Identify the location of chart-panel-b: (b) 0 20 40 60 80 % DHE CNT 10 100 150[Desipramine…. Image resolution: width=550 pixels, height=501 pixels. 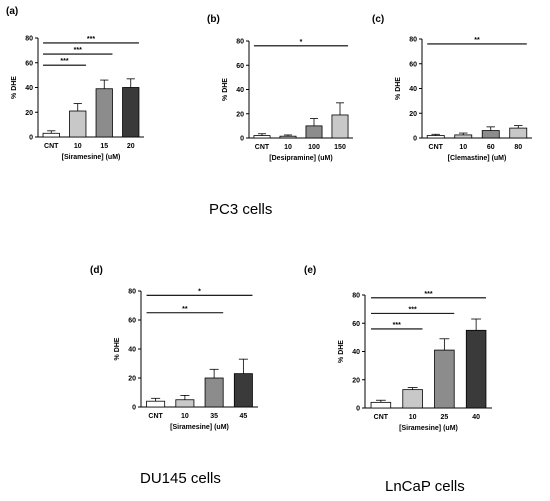
(280, 88).